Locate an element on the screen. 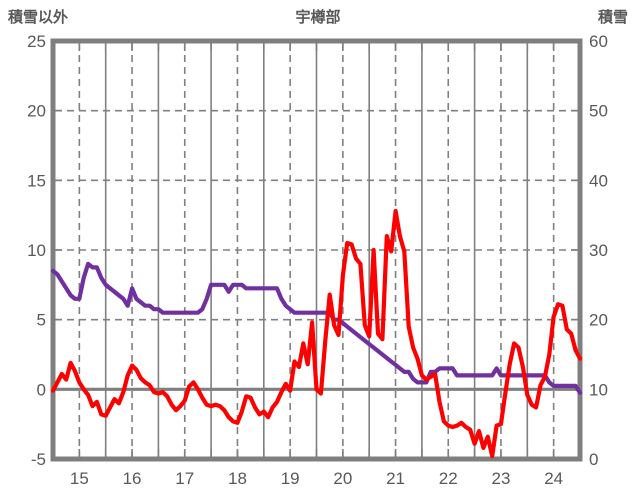 This screenshot has height=501, width=636. right-axis-tick-label: 20 is located at coordinates (598, 320).